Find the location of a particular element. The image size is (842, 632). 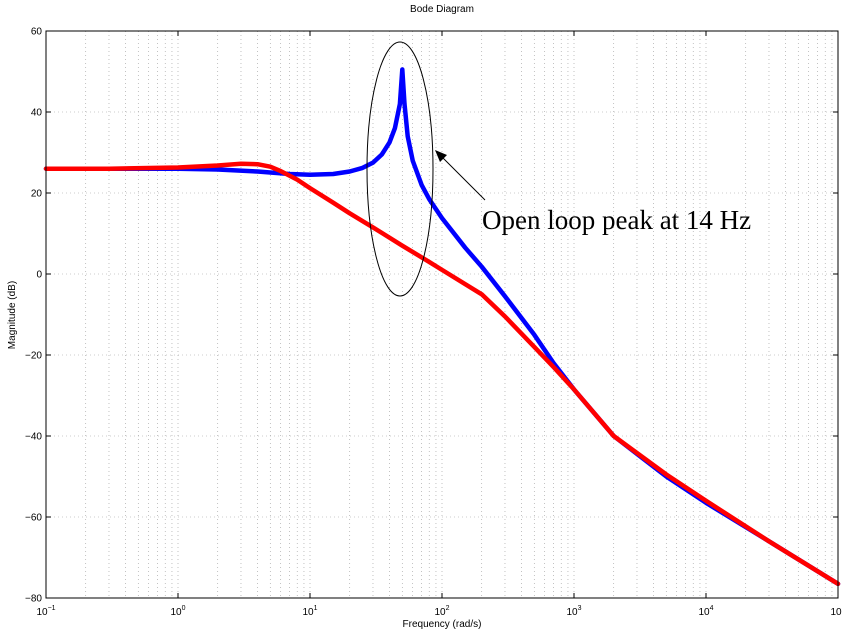

annotation-arrow-line is located at coordinates (461, 176).